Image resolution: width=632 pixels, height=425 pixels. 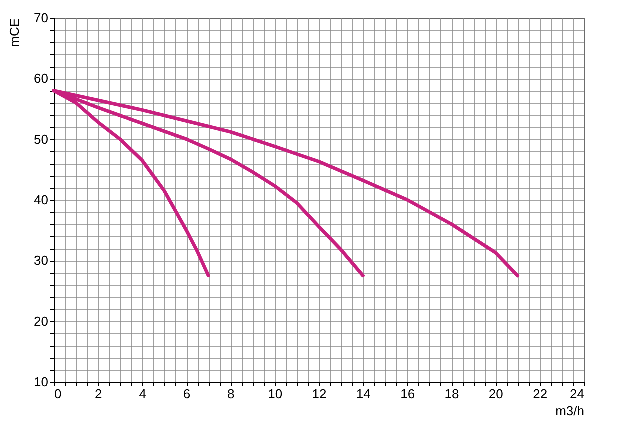 What do you see at coordinates (41, 321) in the screenshot?
I see `y-tick-label: 20` at bounding box center [41, 321].